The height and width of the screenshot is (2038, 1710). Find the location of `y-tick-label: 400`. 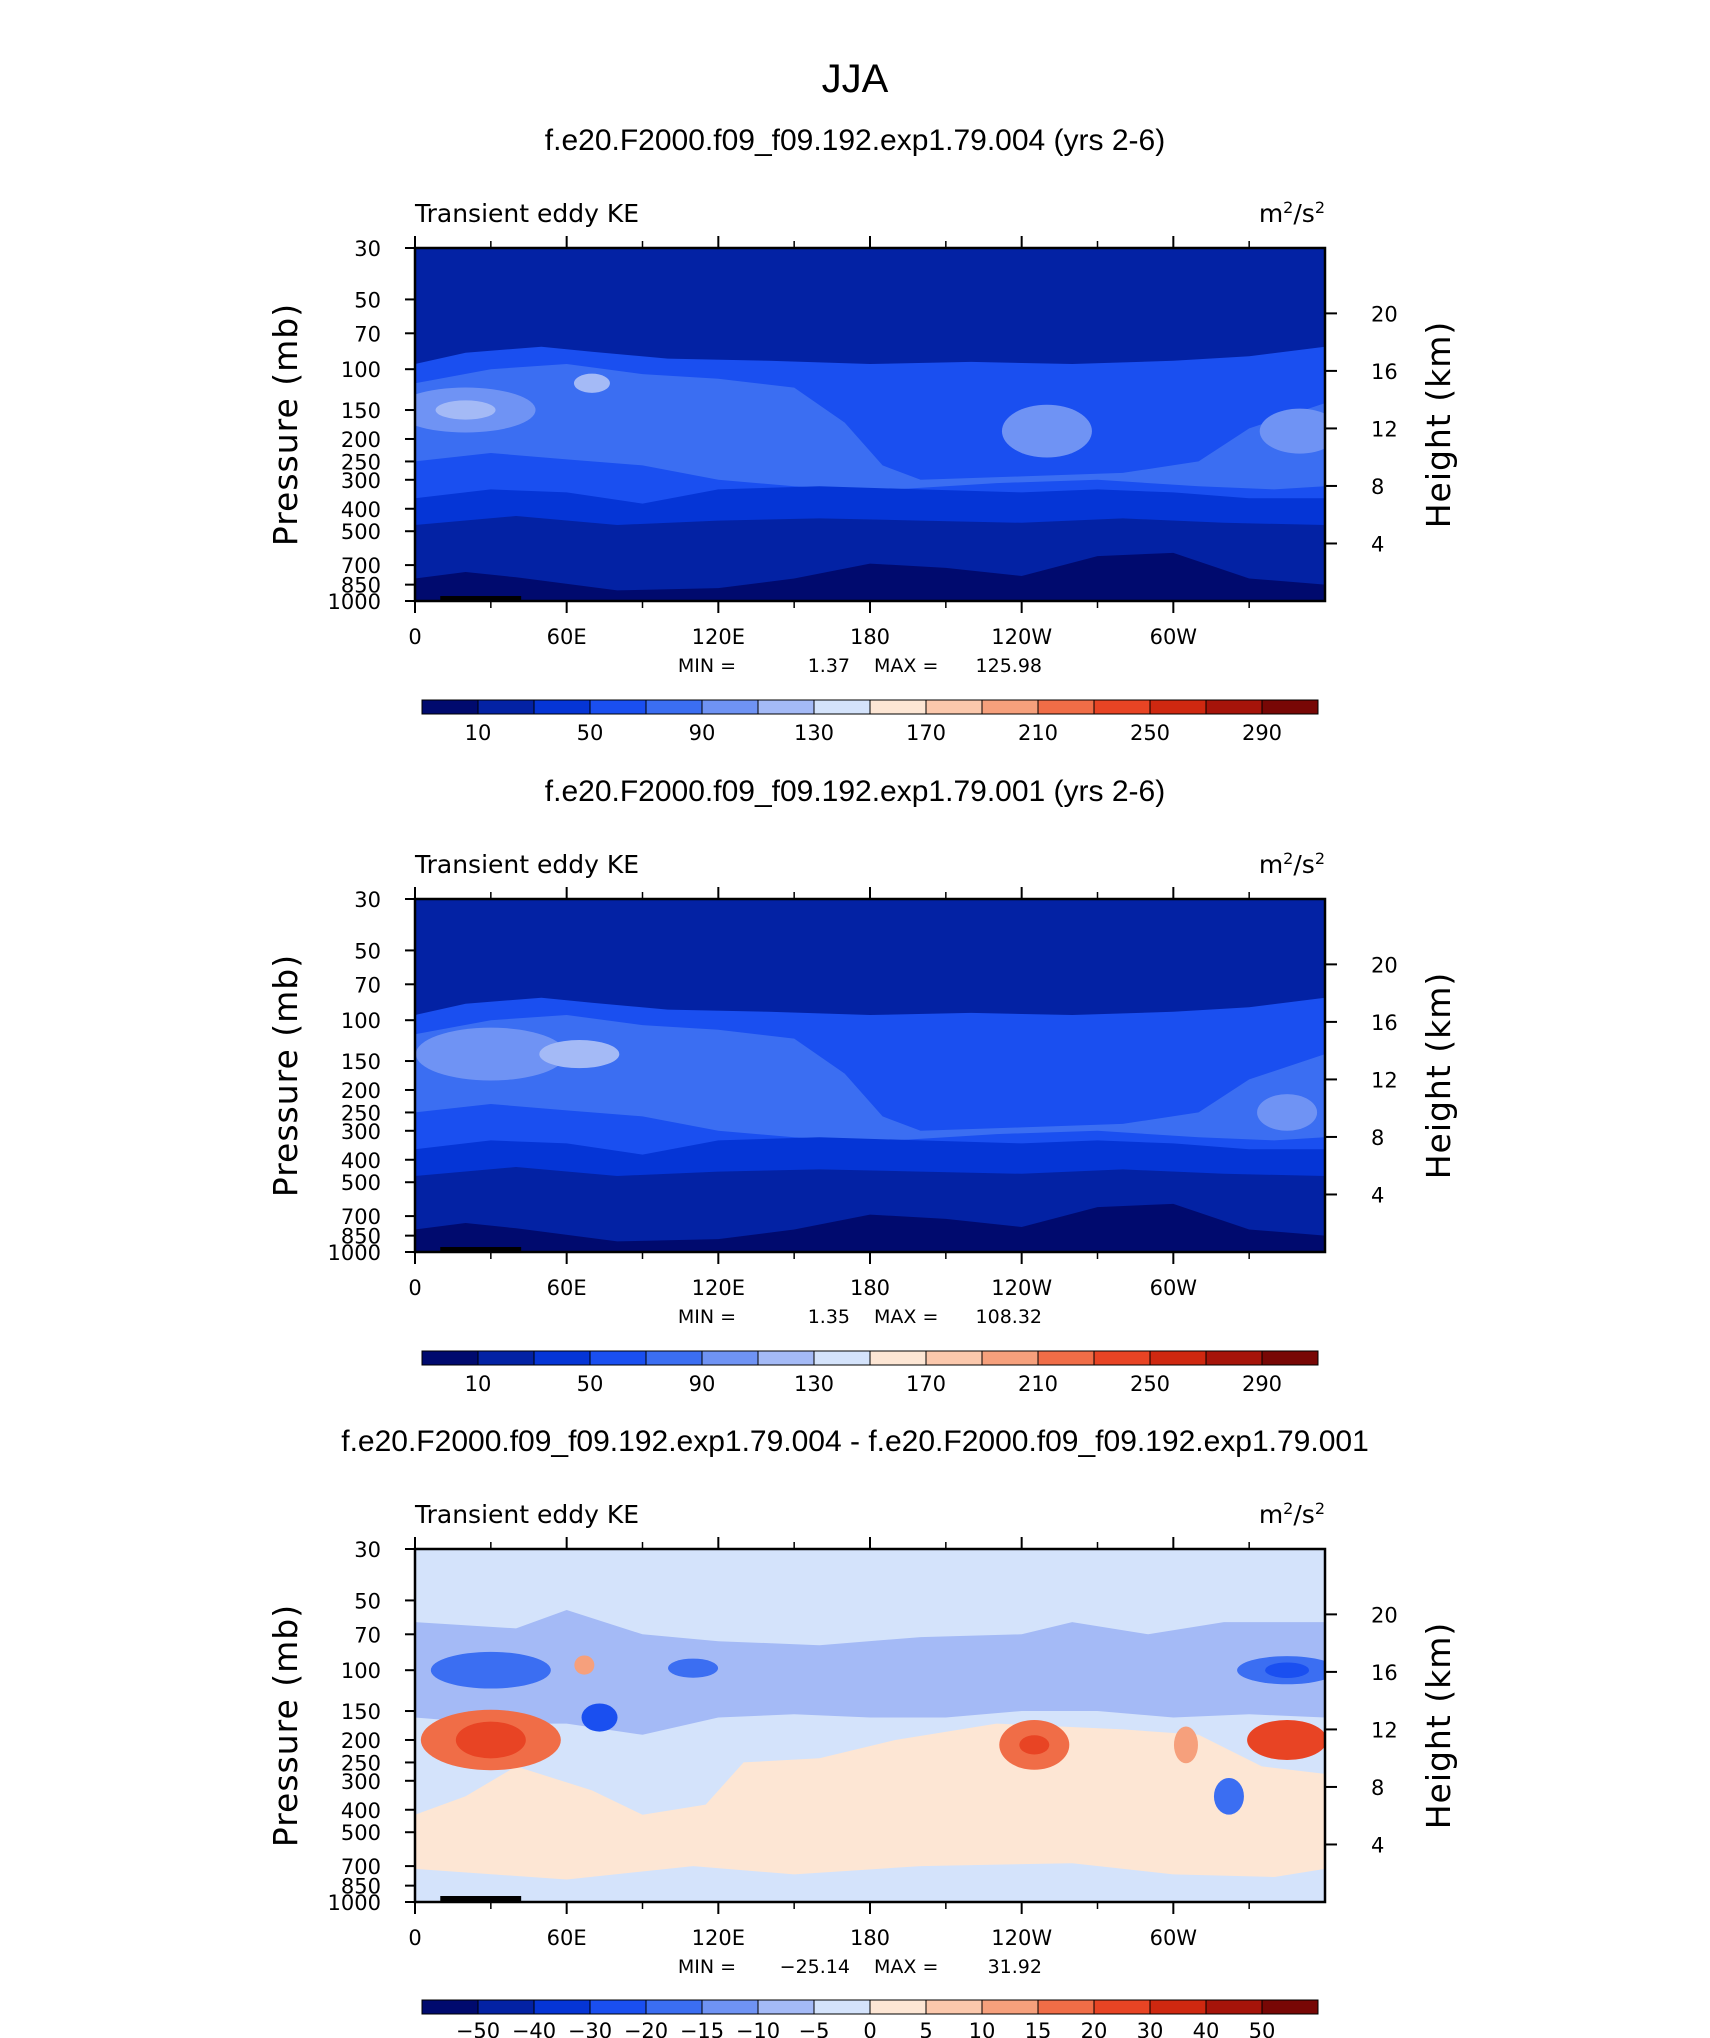

y-tick-label: 400 is located at coordinates (361, 1161).